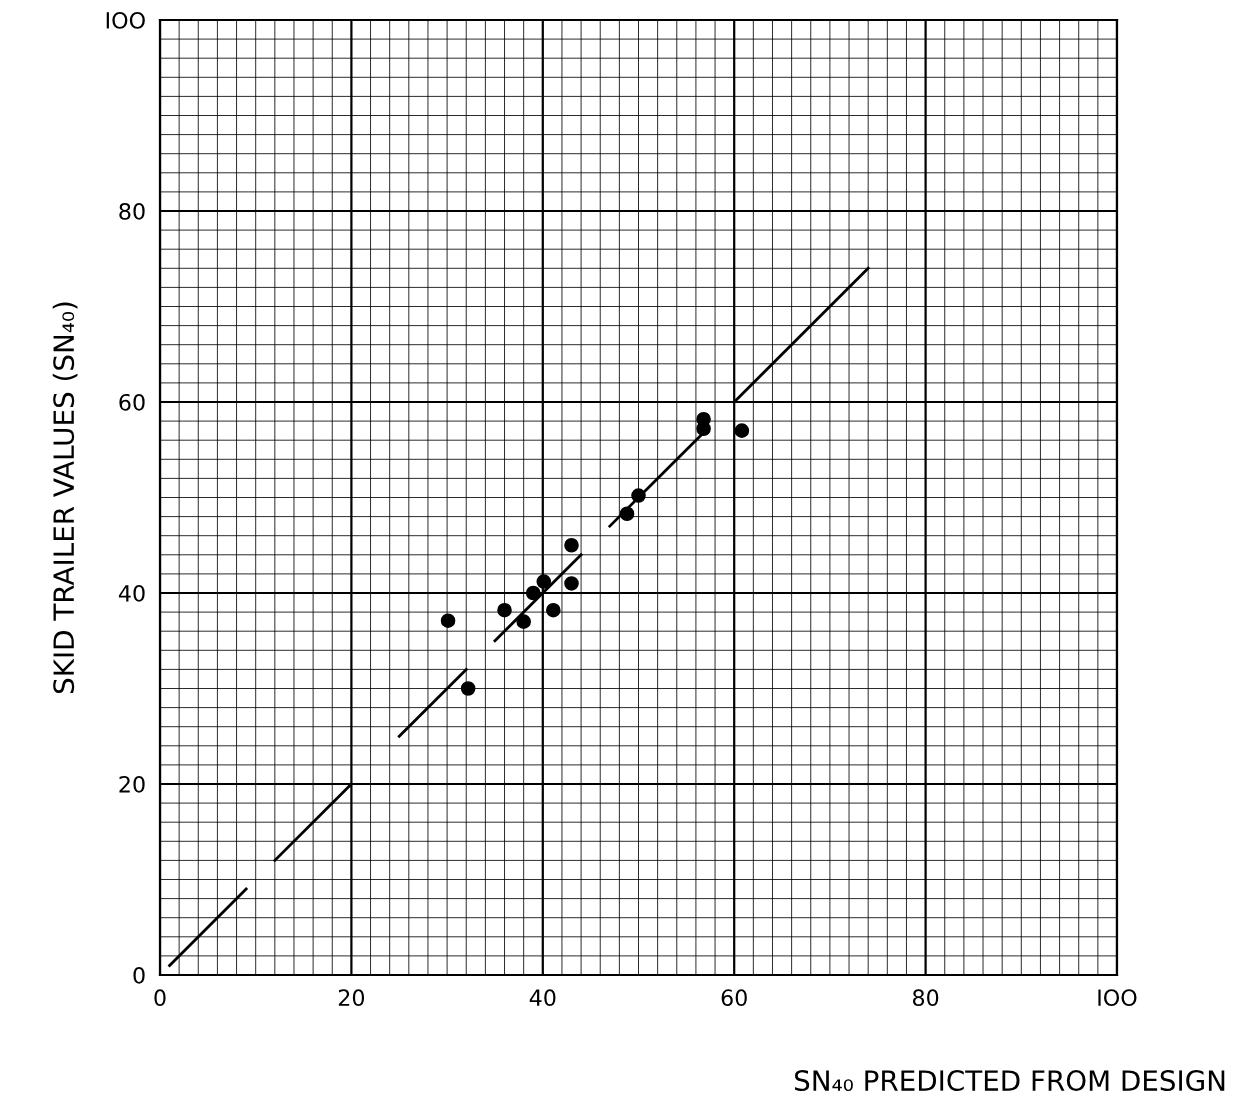 The height and width of the screenshot is (1103, 1237). Describe the element at coordinates (351, 998) in the screenshot. I see `x-tick-label: 20` at that location.